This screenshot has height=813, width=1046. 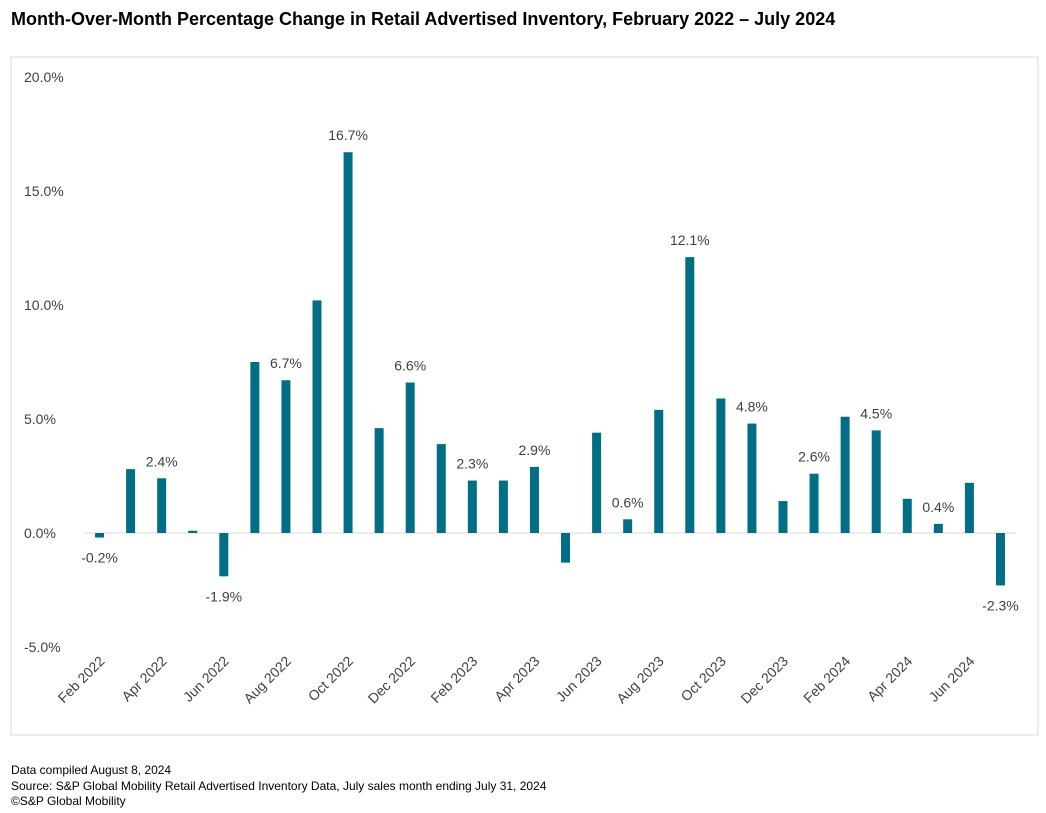 I want to click on y-tick-label: -5.0%, so click(x=42, y=647).